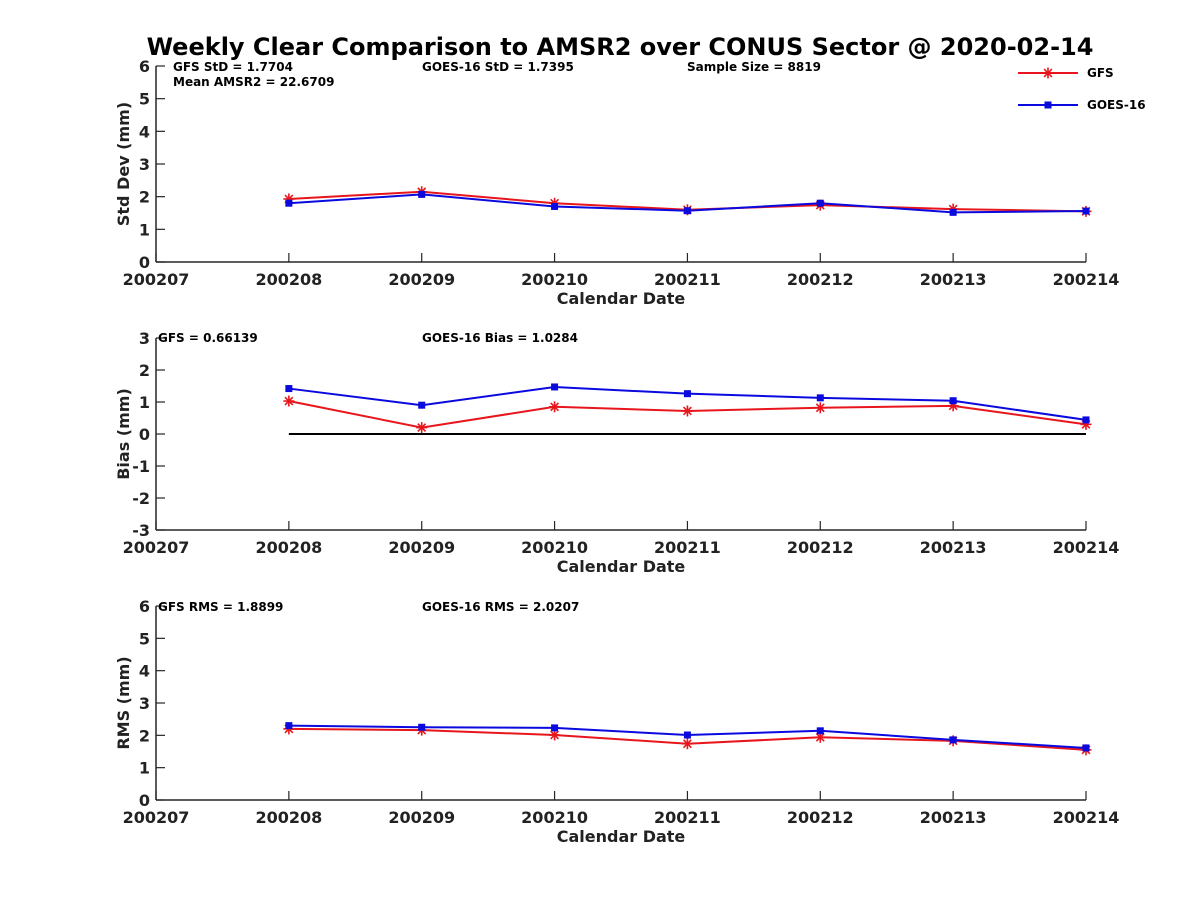 The image size is (1200, 900). Describe the element at coordinates (1066, 73) in the screenshot. I see `legend-entry-gfs: GFS` at that location.